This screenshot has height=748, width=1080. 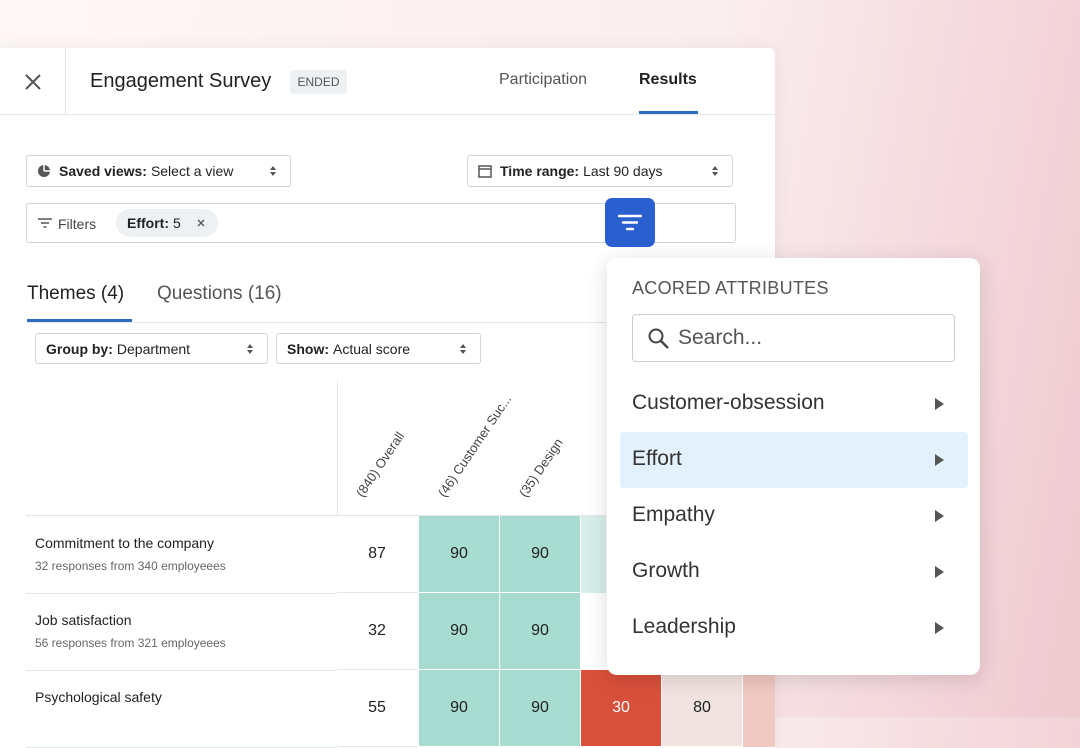 I want to click on show-select: Show: Actual score, so click(x=378, y=348).